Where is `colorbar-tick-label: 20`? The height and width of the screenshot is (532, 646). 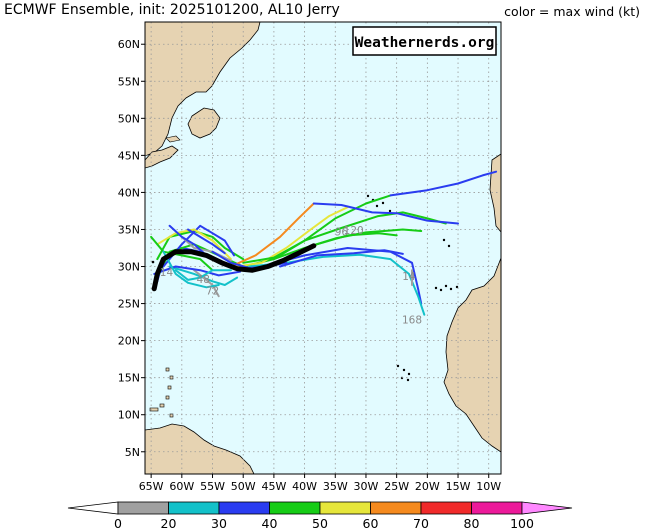
colorbar-tick-label: 20 is located at coordinates (169, 523).